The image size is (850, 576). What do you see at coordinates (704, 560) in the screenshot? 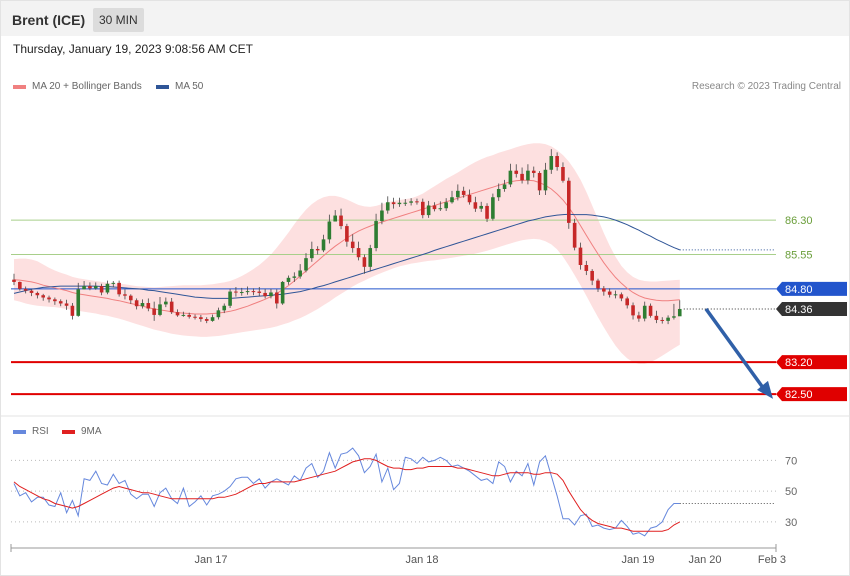
I see `x-tick-label: Jan 20` at bounding box center [704, 560].